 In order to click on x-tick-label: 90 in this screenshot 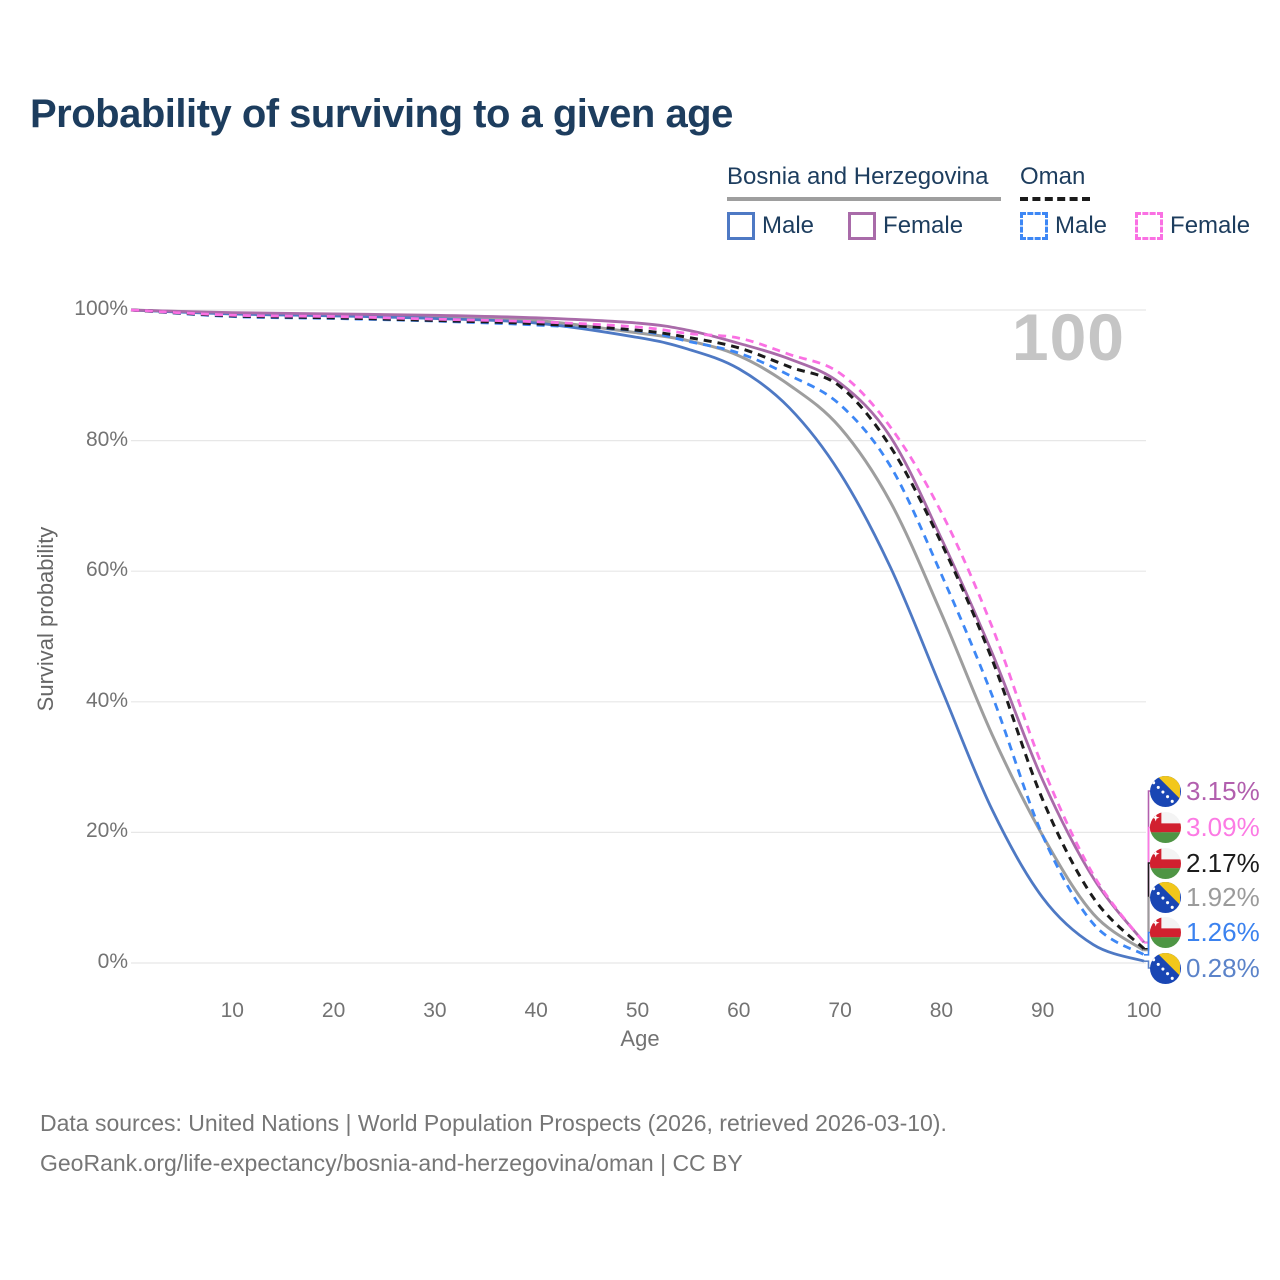, I will do `click(1043, 1010)`.